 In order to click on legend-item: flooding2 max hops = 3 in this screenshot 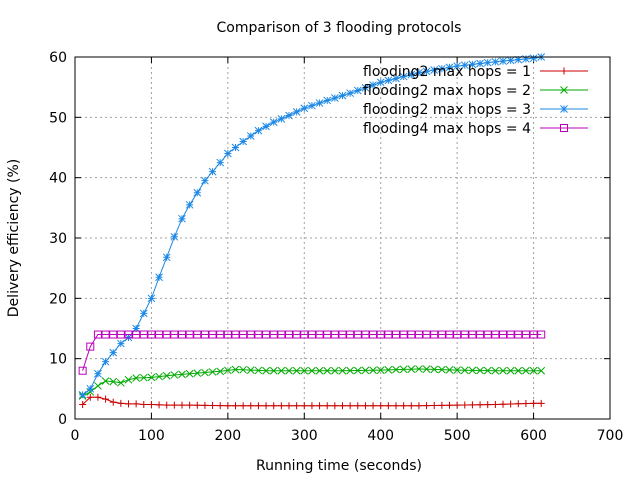, I will do `click(475, 110)`.